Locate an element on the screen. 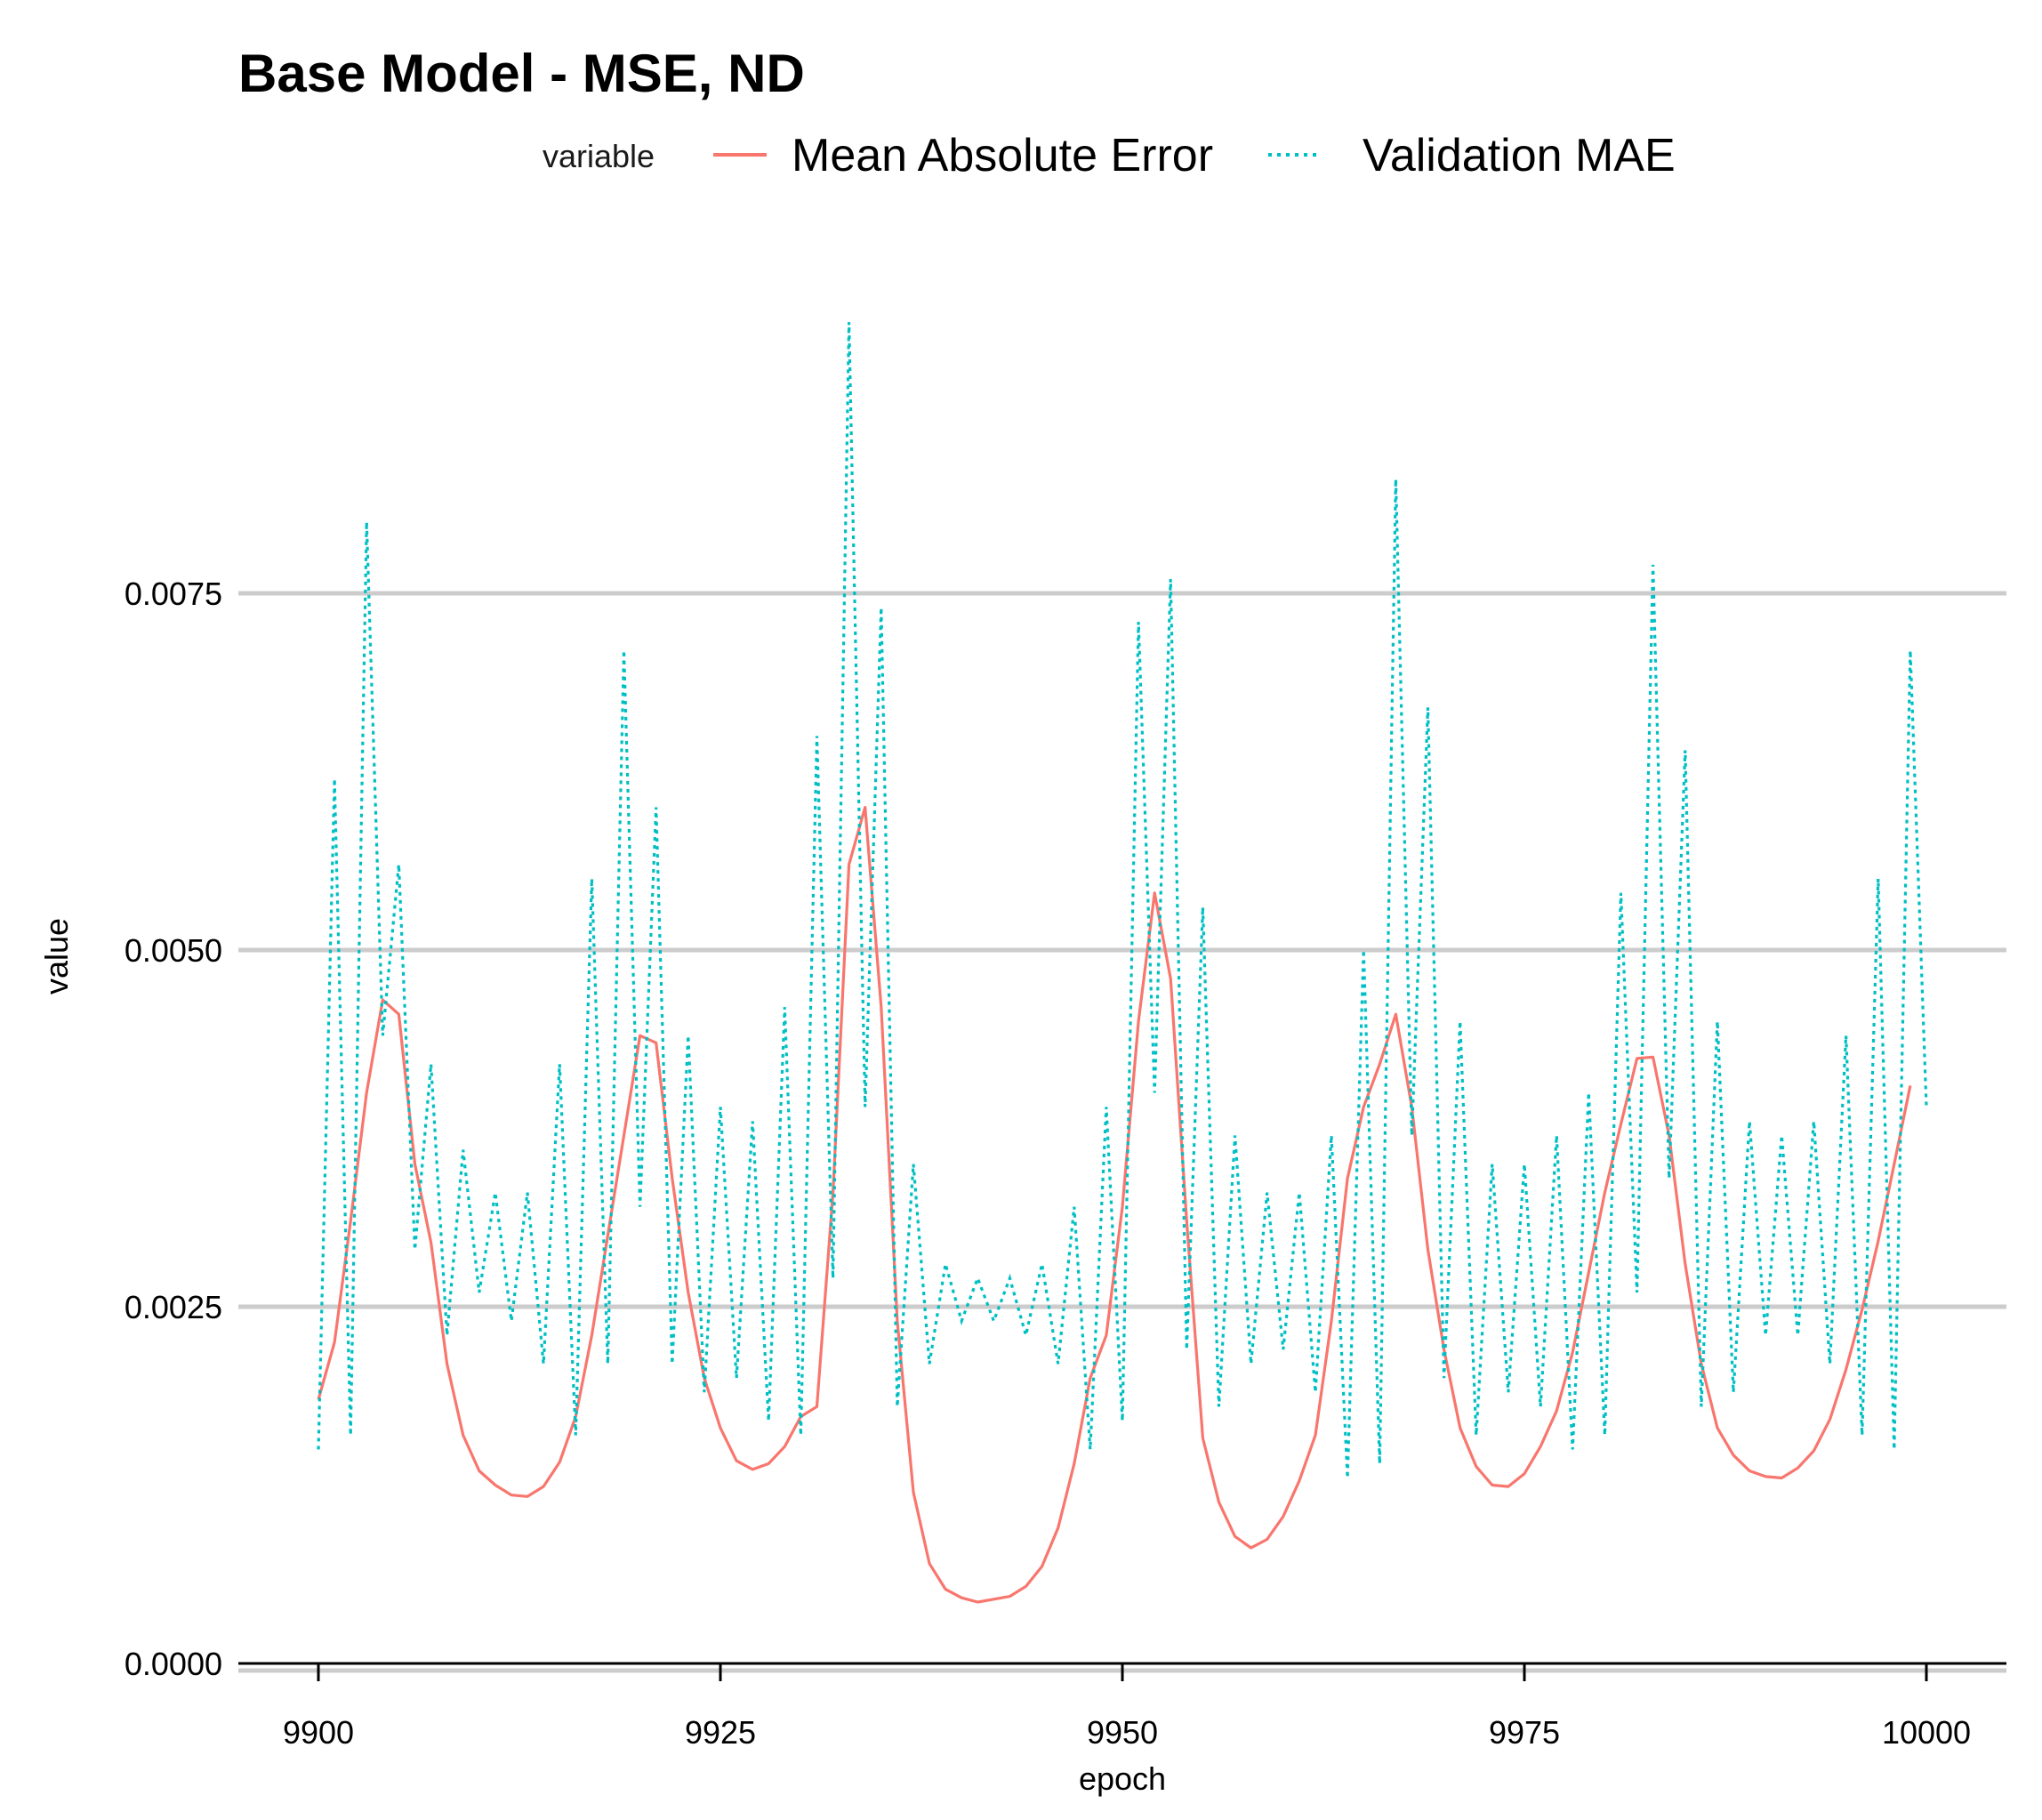 This screenshot has height=1820, width=2042. x-tick-label: 9900 is located at coordinates (318, 1732).